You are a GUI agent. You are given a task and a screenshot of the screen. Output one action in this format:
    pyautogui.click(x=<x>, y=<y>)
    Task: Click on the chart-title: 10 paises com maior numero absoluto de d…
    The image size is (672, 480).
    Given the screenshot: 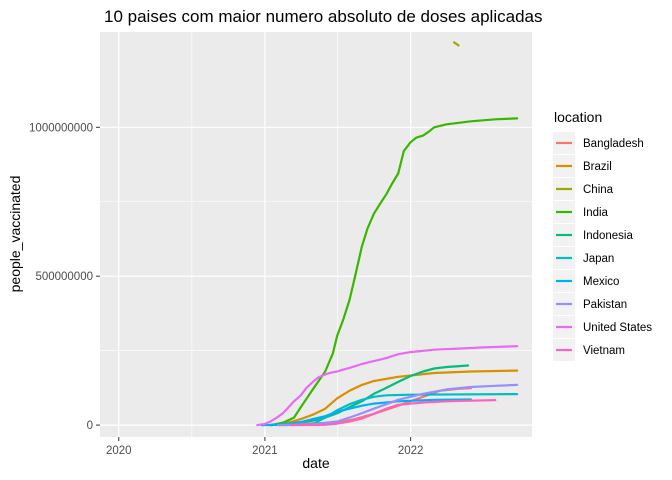 What is the action you would take?
    pyautogui.click(x=323, y=16)
    